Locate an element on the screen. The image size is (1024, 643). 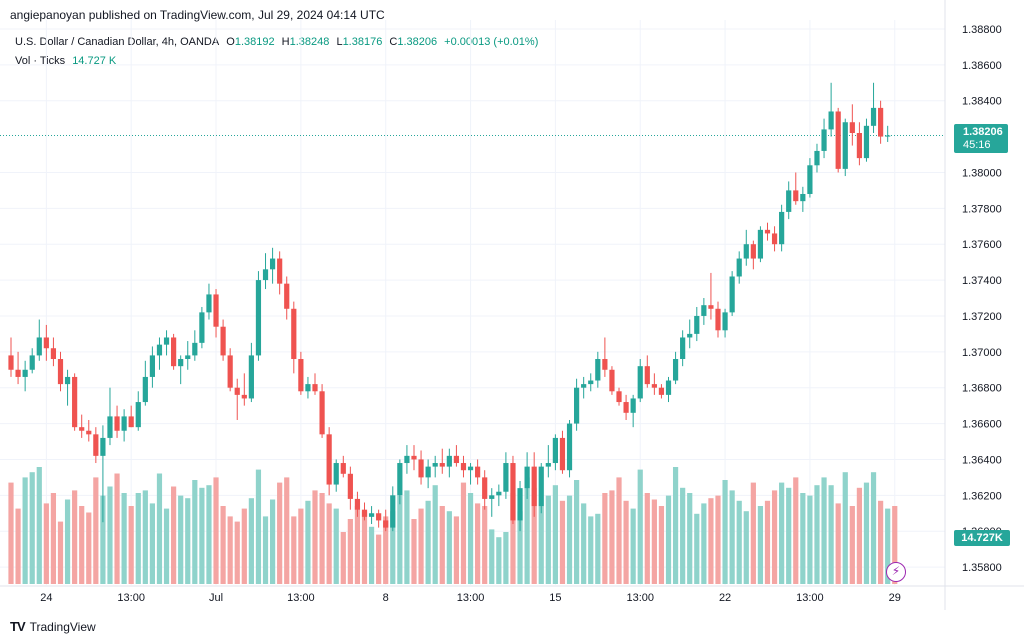
x-tick-label: Jul is located at coordinates (216, 598).